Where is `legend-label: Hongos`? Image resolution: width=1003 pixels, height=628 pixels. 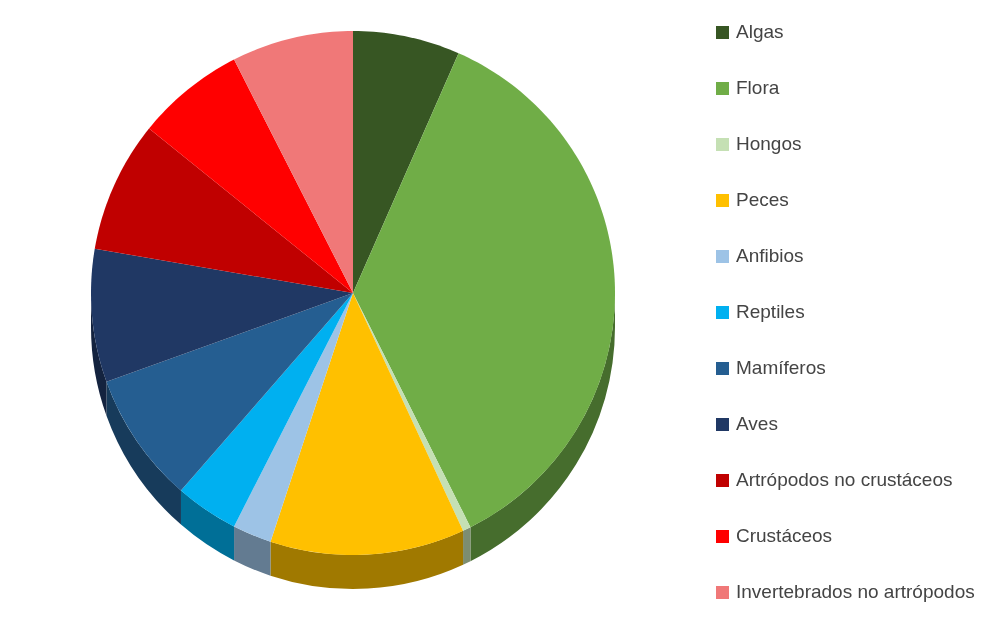 legend-label: Hongos is located at coordinates (769, 143).